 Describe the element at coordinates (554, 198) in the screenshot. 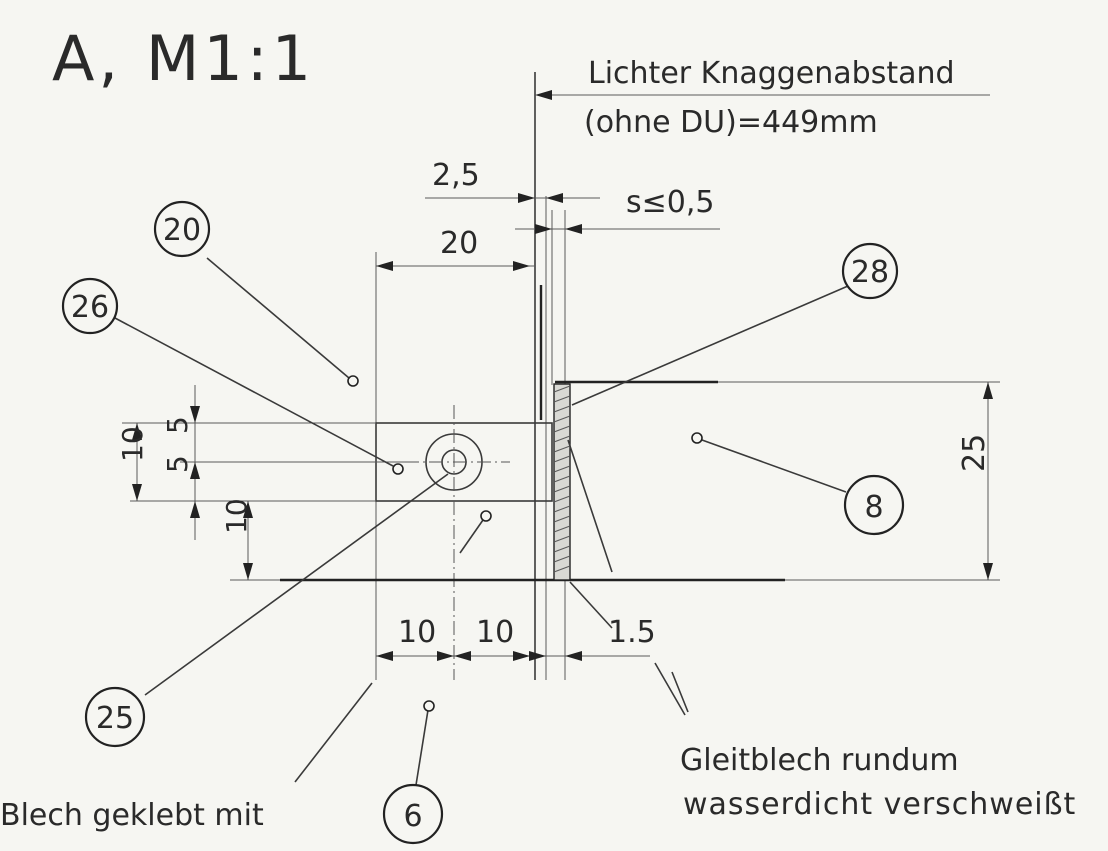

I see `arrow-2-5-right` at that location.